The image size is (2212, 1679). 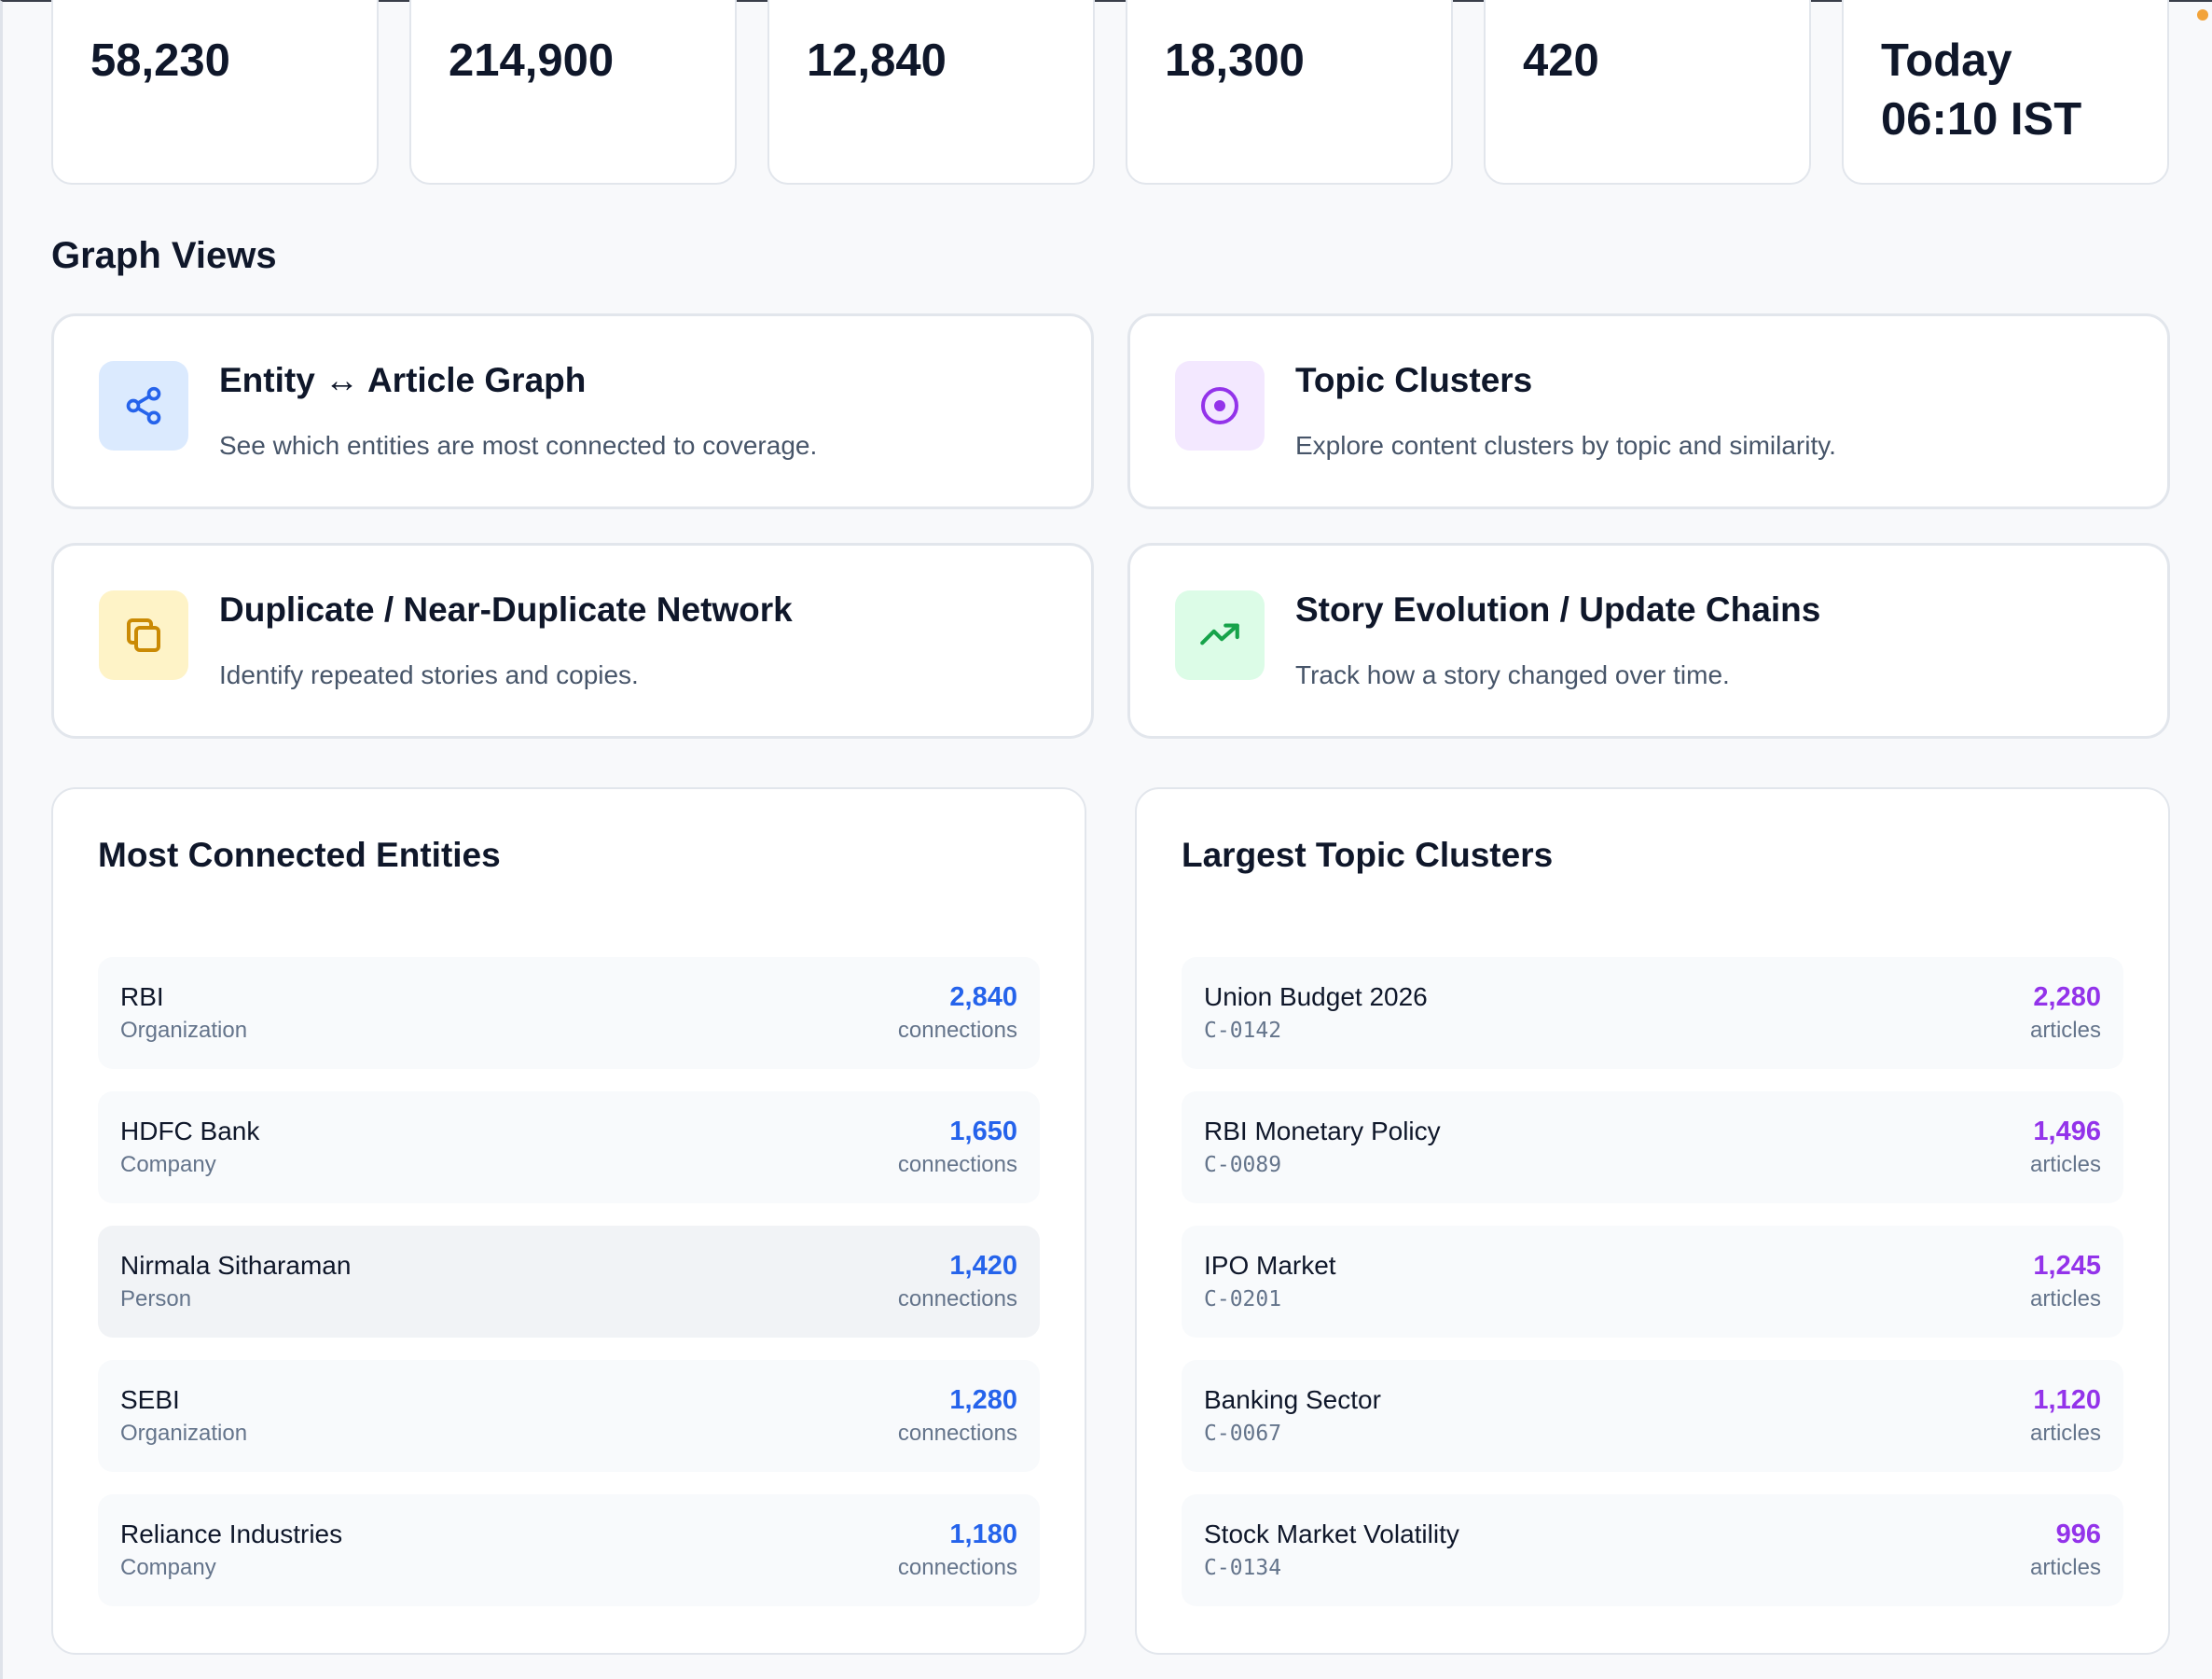 I want to click on row-right: 1,180 connections, so click(x=957, y=1551).